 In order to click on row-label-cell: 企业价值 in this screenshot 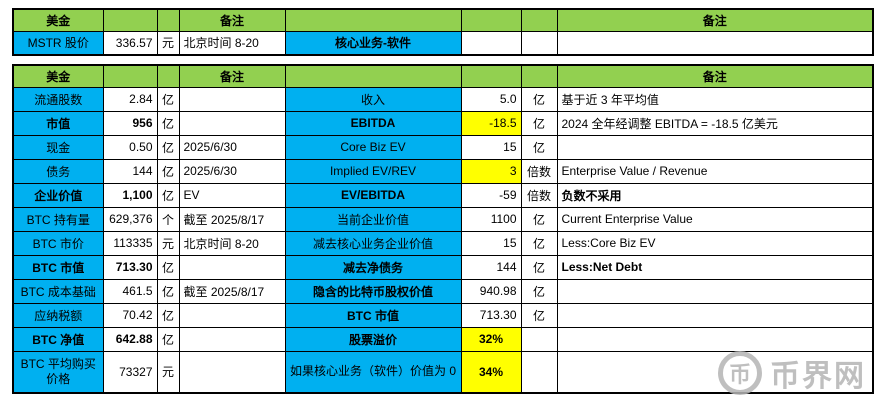, I will do `click(58, 195)`.